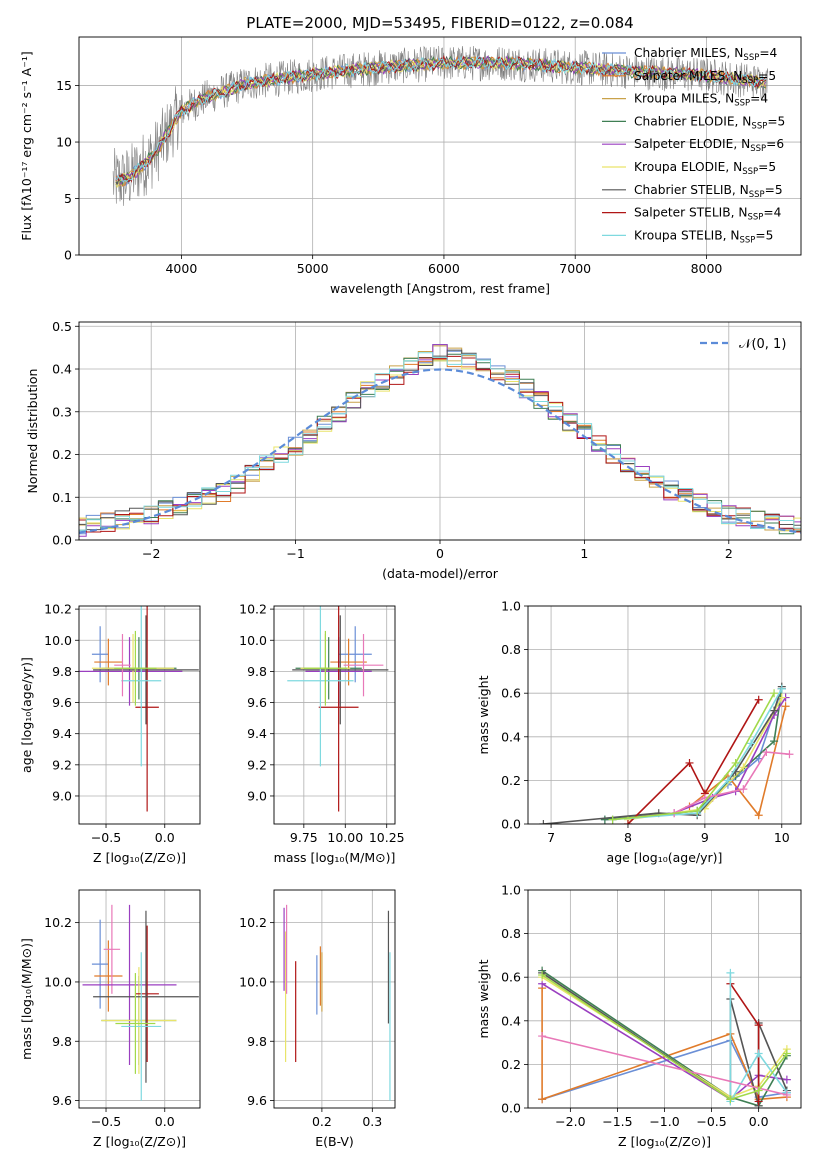 Image resolution: width=819 pixels, height=1170 pixels. I want to click on x-tick-label: 0.3, so click(372, 1121).